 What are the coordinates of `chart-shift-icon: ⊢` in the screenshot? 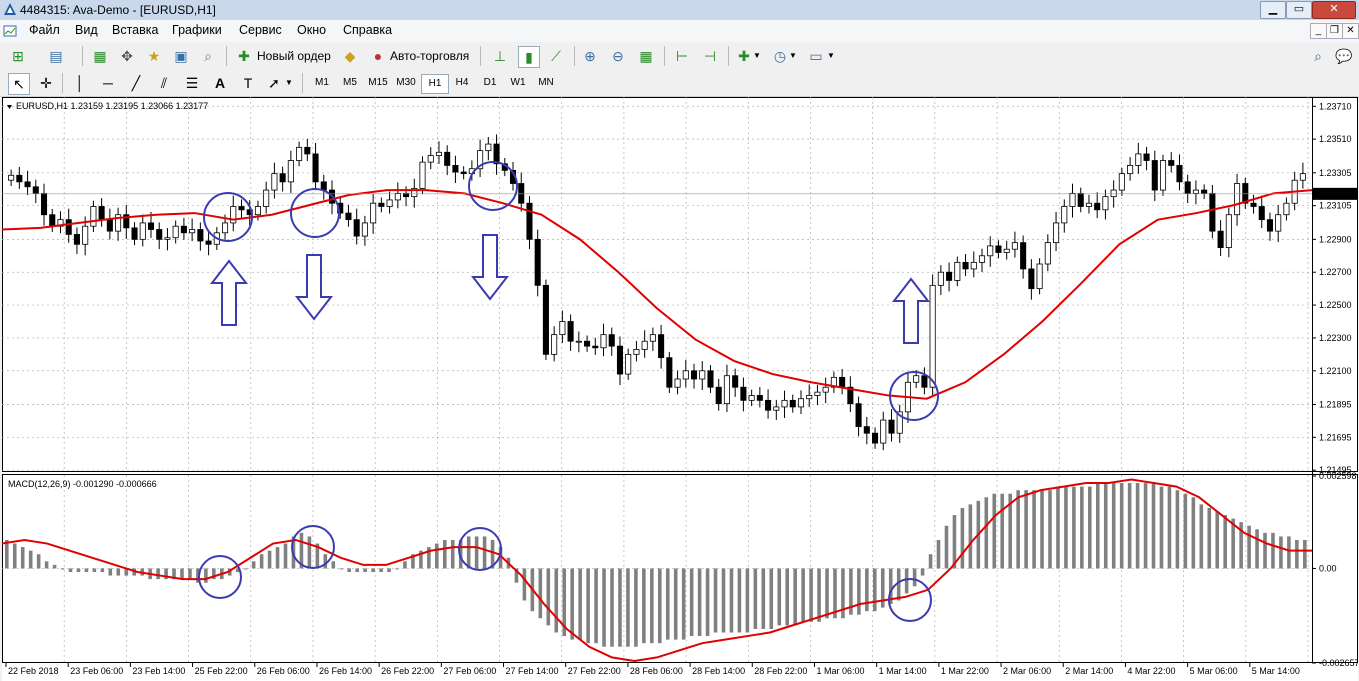 It's located at (682, 56).